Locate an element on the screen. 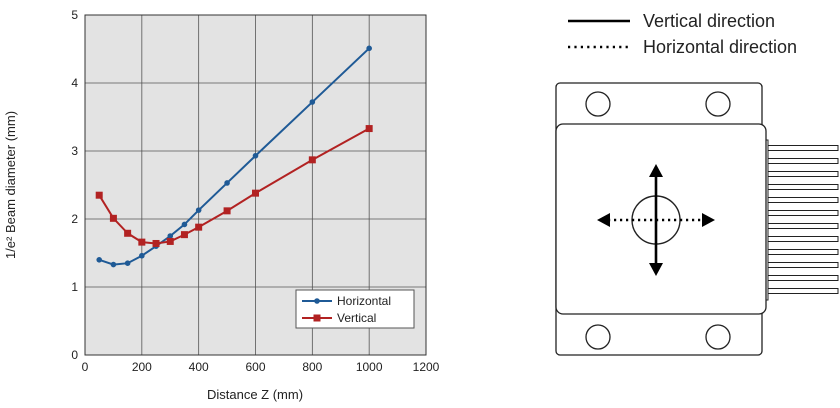  y-tick-label: 2 is located at coordinates (74, 219).